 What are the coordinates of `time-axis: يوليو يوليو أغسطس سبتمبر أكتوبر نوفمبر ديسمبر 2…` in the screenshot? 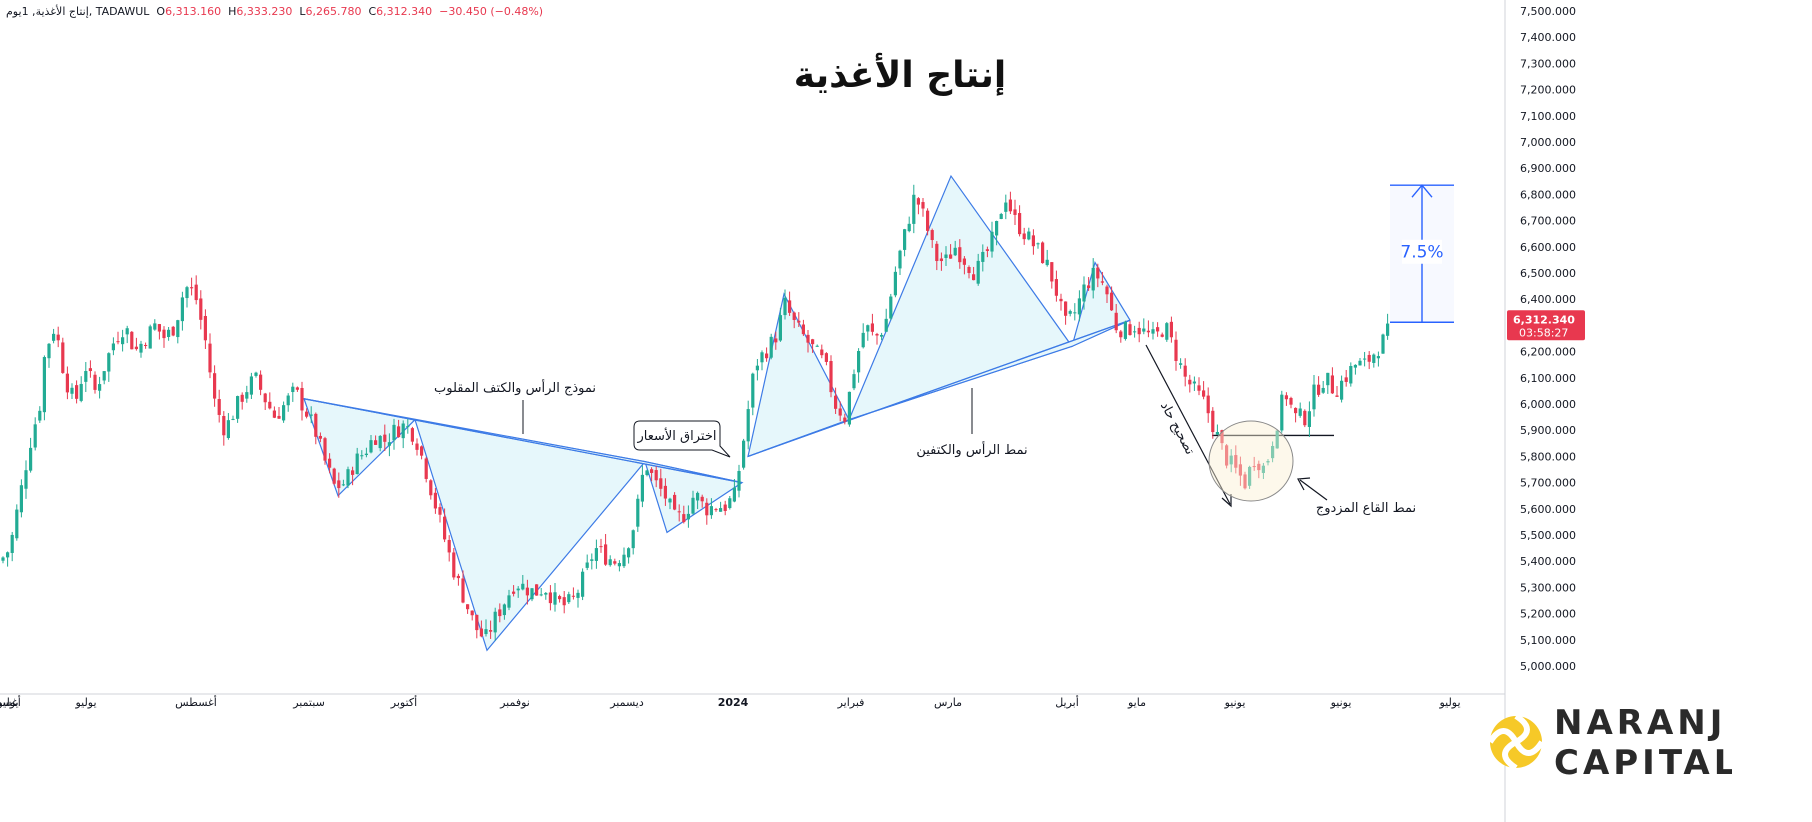 It's located at (752, 701).